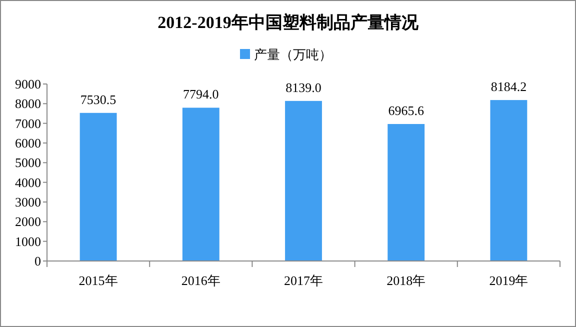  I want to click on legend-label: 产量（万吨）, so click(293, 54).